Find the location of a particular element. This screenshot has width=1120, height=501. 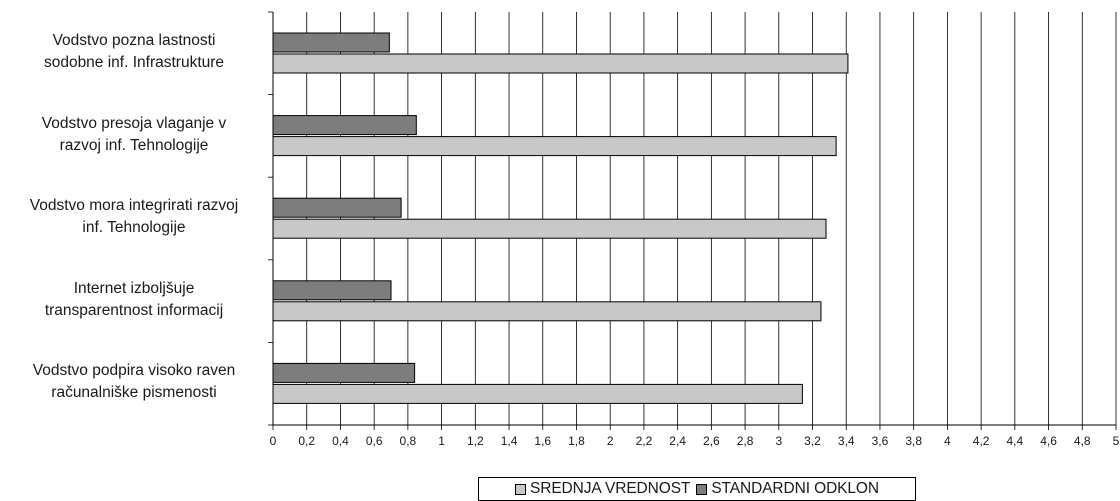

legend-item-std: STANDARDNI ODKLON is located at coordinates (787, 489).